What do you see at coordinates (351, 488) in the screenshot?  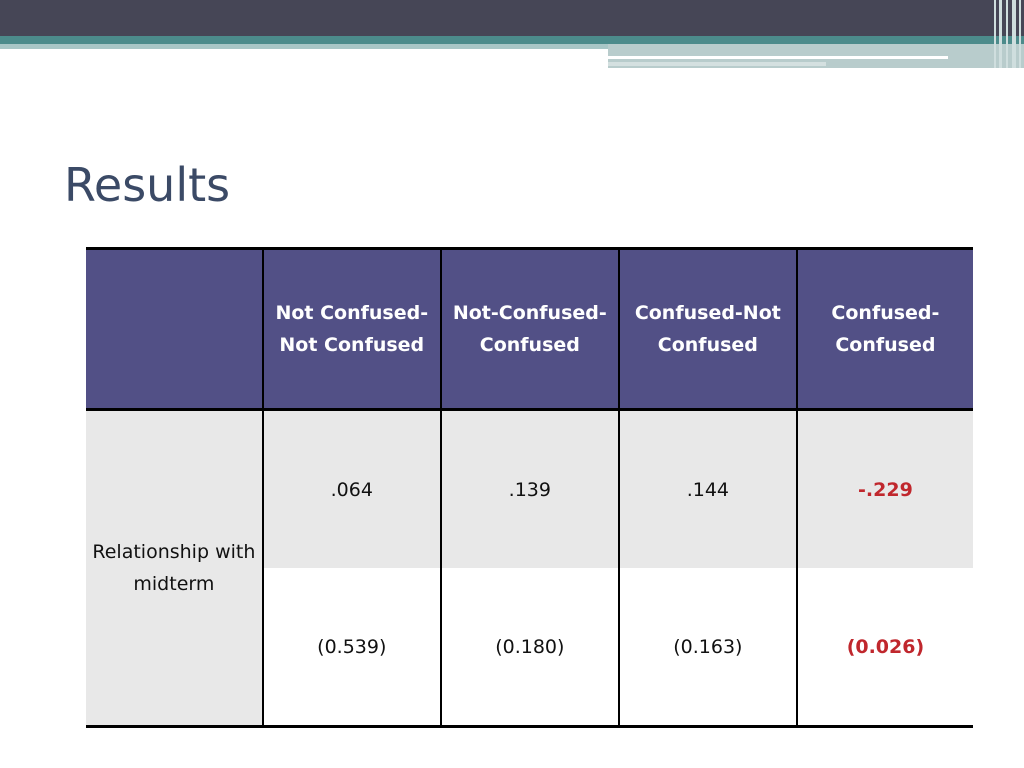 I see `coefficient-cell: .064` at bounding box center [351, 488].